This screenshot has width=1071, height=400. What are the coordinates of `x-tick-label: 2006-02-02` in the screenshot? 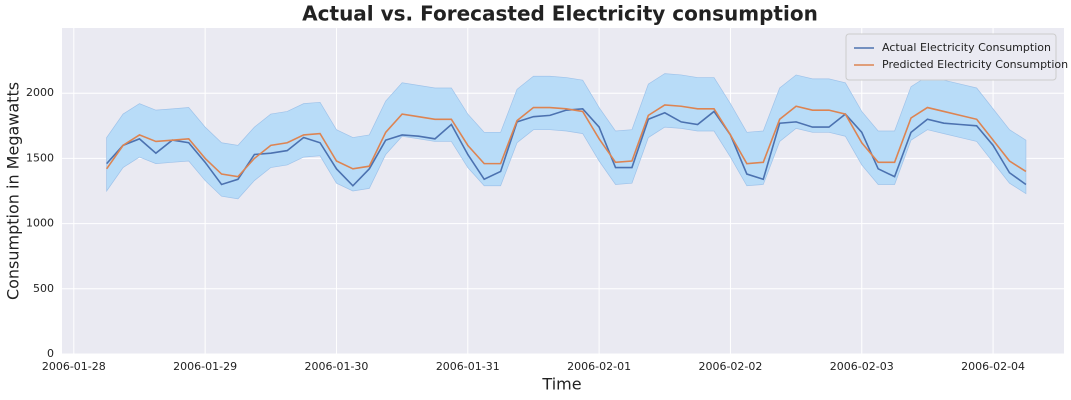 It's located at (730, 366).